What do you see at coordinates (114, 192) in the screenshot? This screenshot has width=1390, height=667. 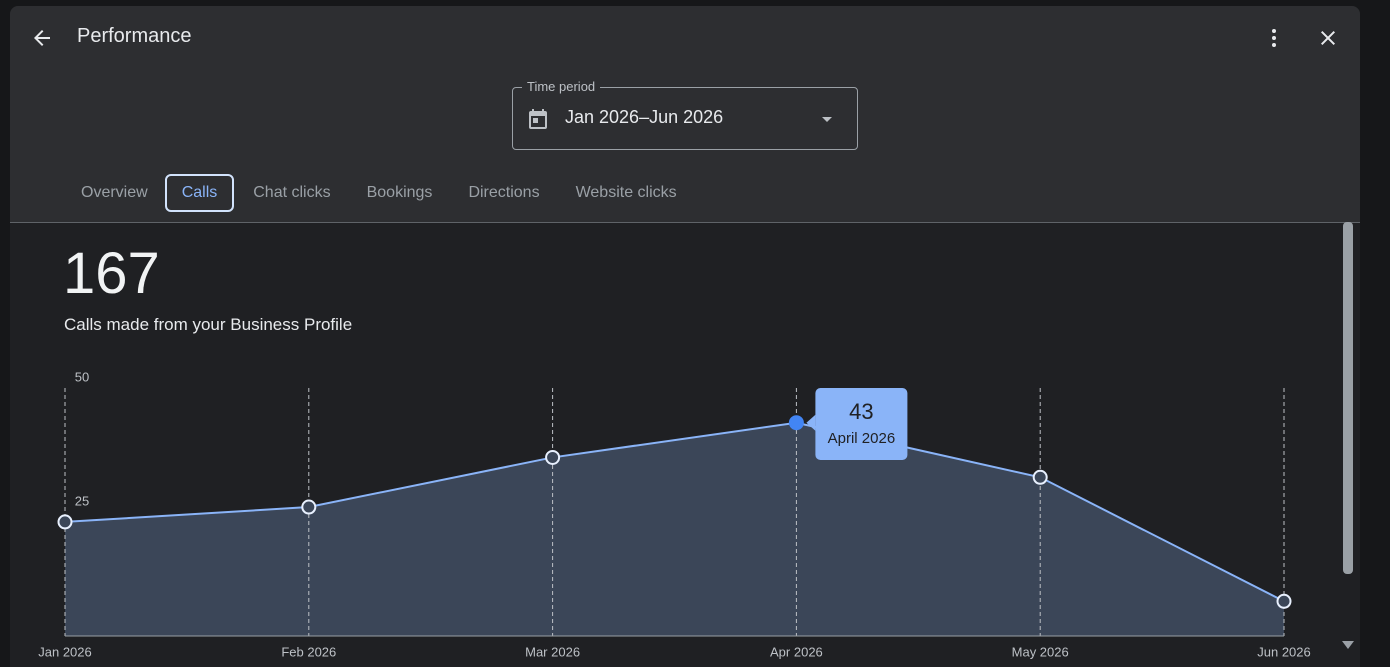 I see `tab: Overview` at bounding box center [114, 192].